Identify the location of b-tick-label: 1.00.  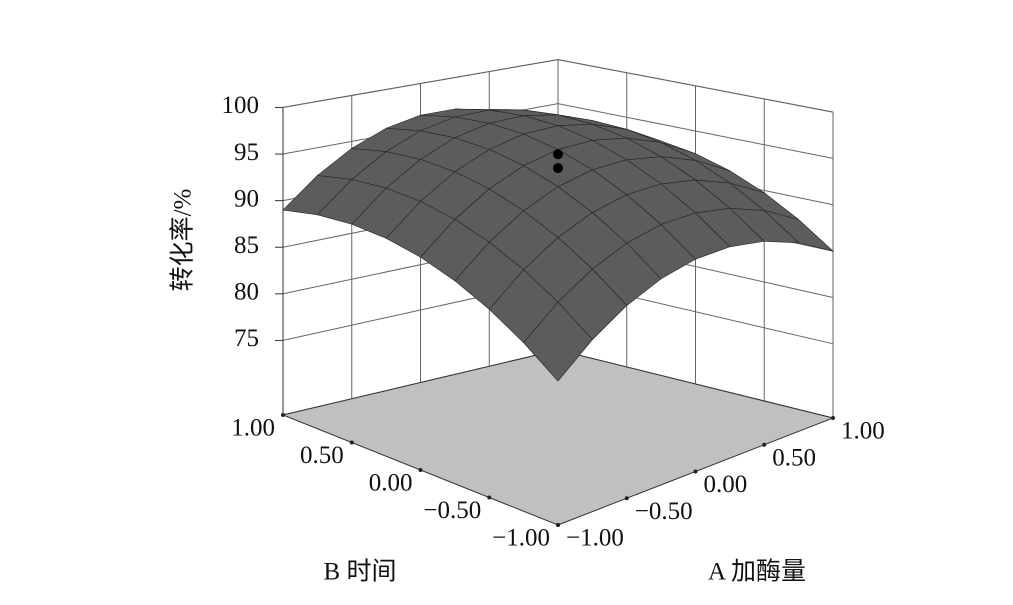
(253, 428).